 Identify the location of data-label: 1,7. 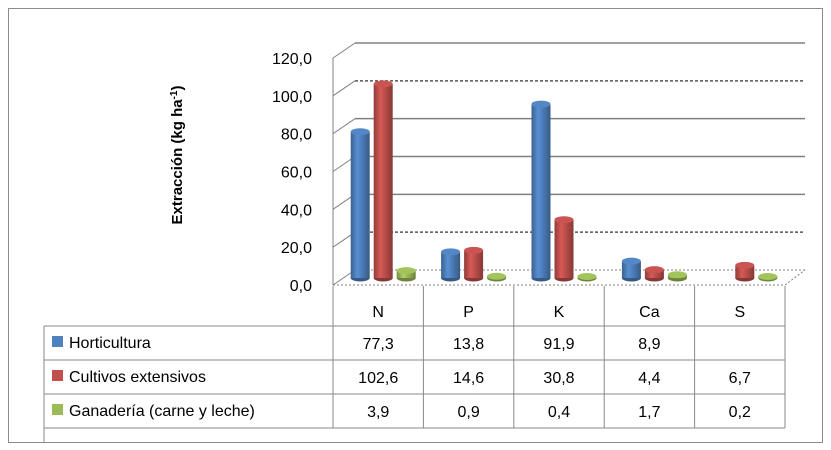
(649, 412).